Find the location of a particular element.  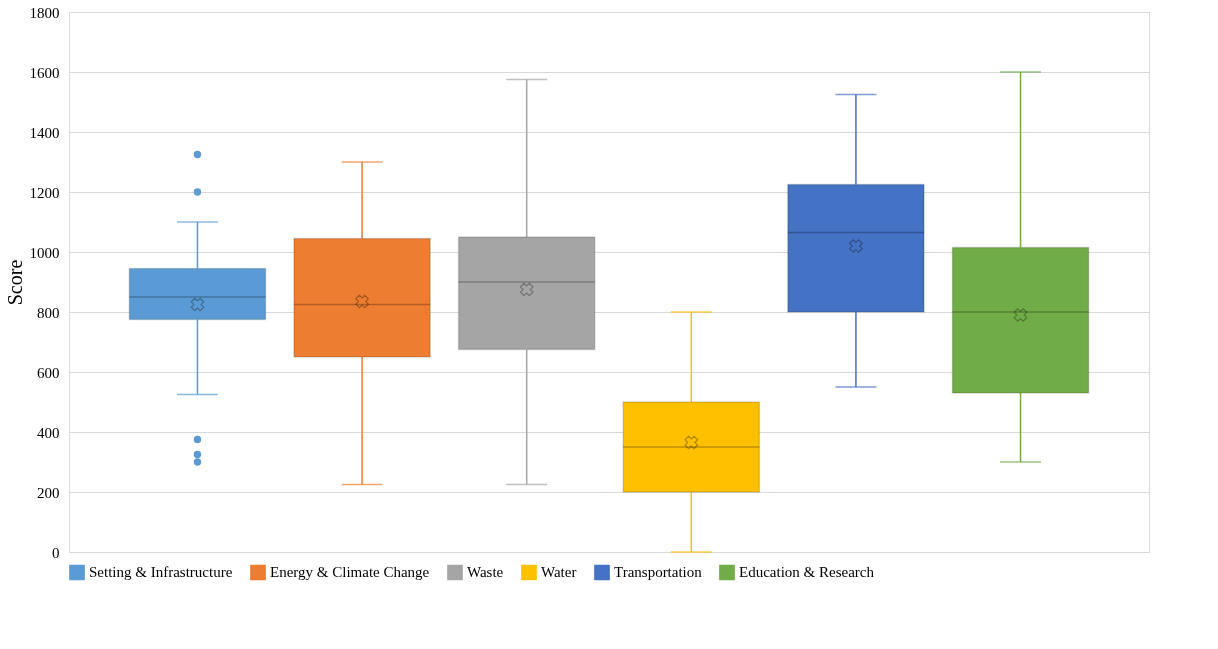

legend-label: Setting & Infrastructure is located at coordinates (161, 572).